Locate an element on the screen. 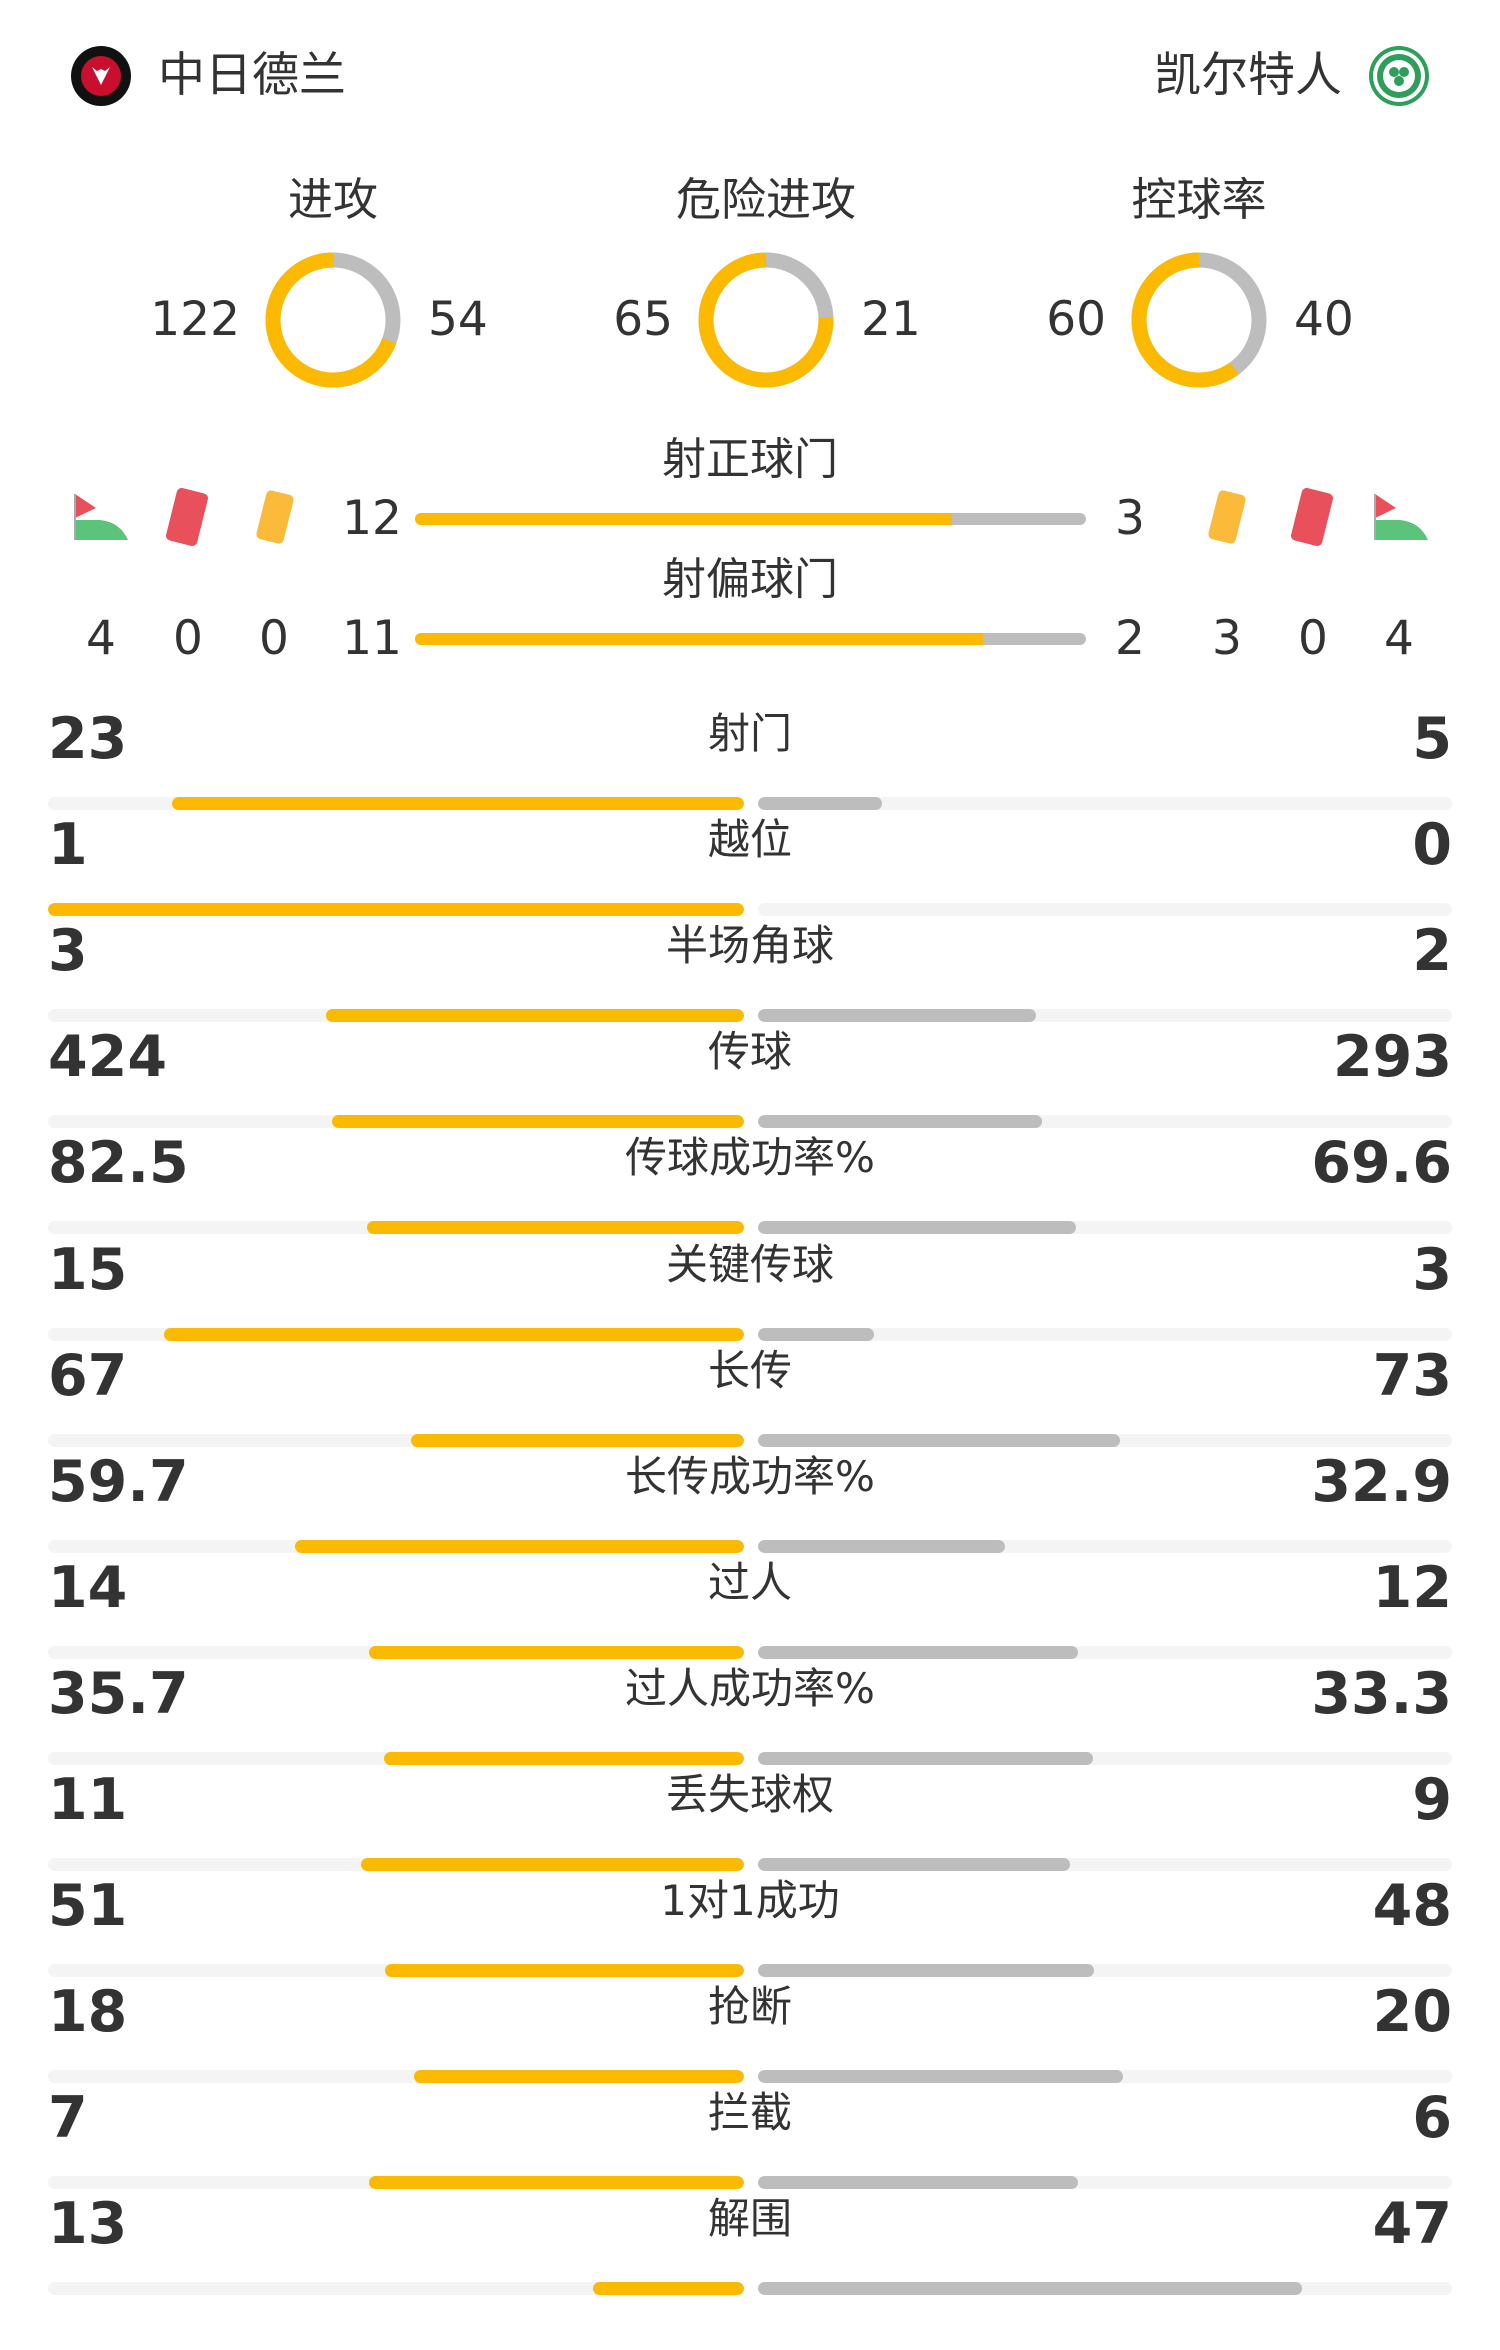  stat-home-value: 424 is located at coordinates (107, 1057).